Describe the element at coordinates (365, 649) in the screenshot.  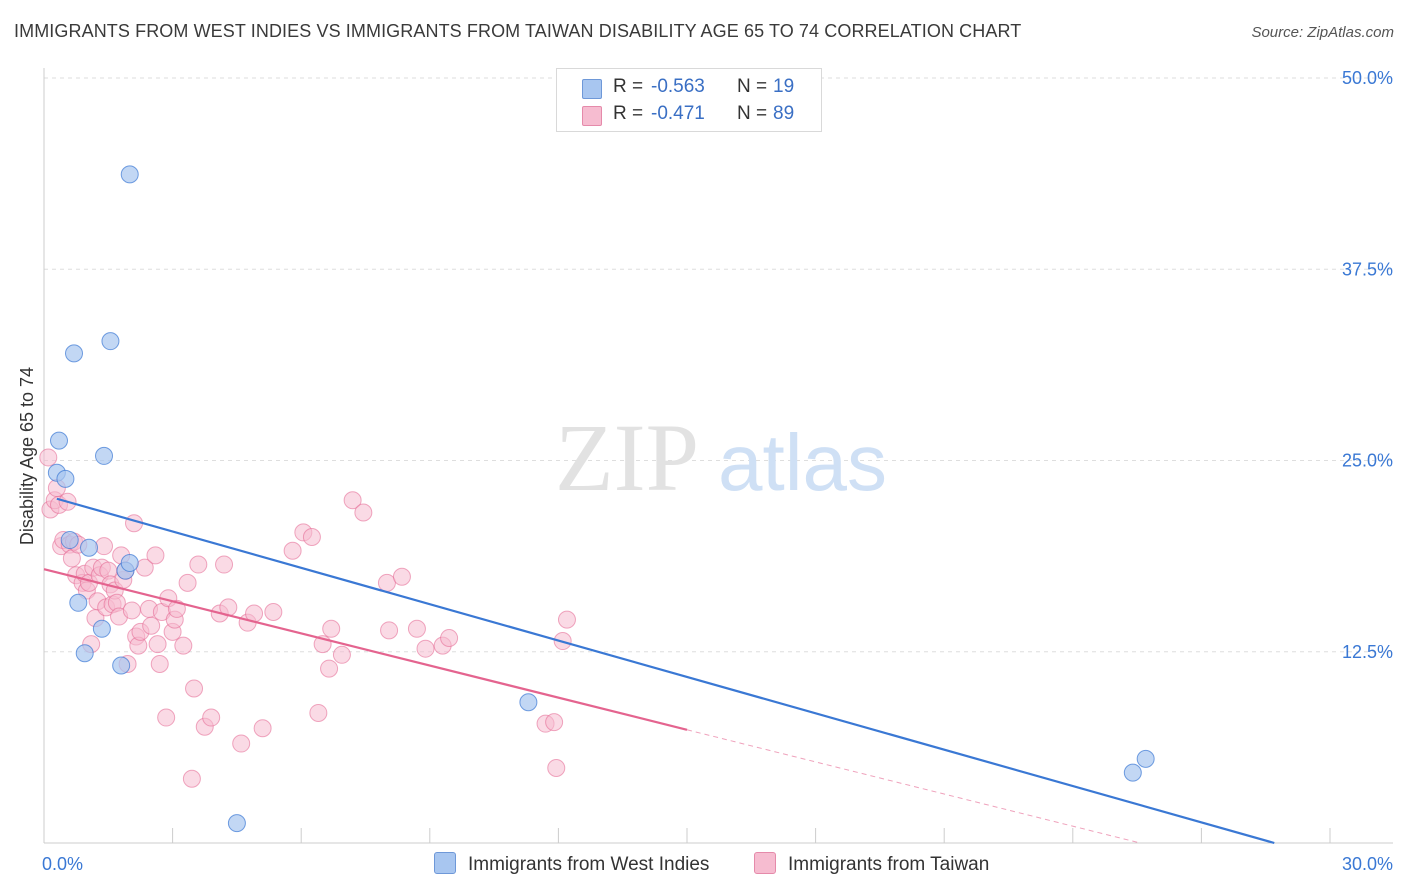
I see `trend-line-taiwan` at that location.